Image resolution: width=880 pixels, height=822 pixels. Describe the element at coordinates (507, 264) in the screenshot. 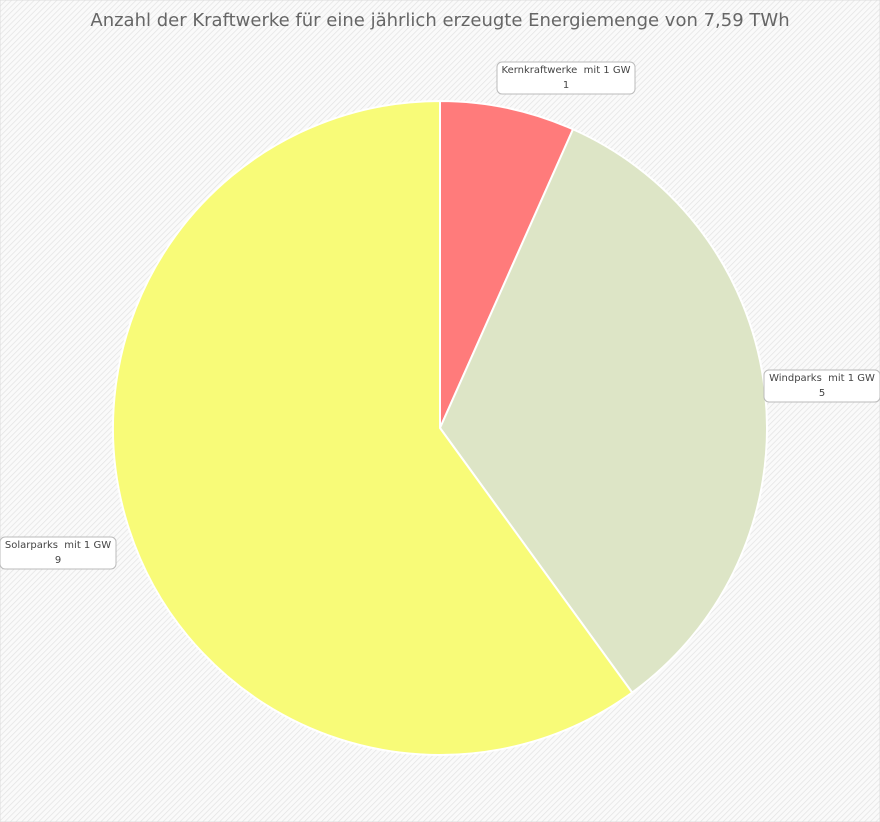

I see `pie-slice` at that location.